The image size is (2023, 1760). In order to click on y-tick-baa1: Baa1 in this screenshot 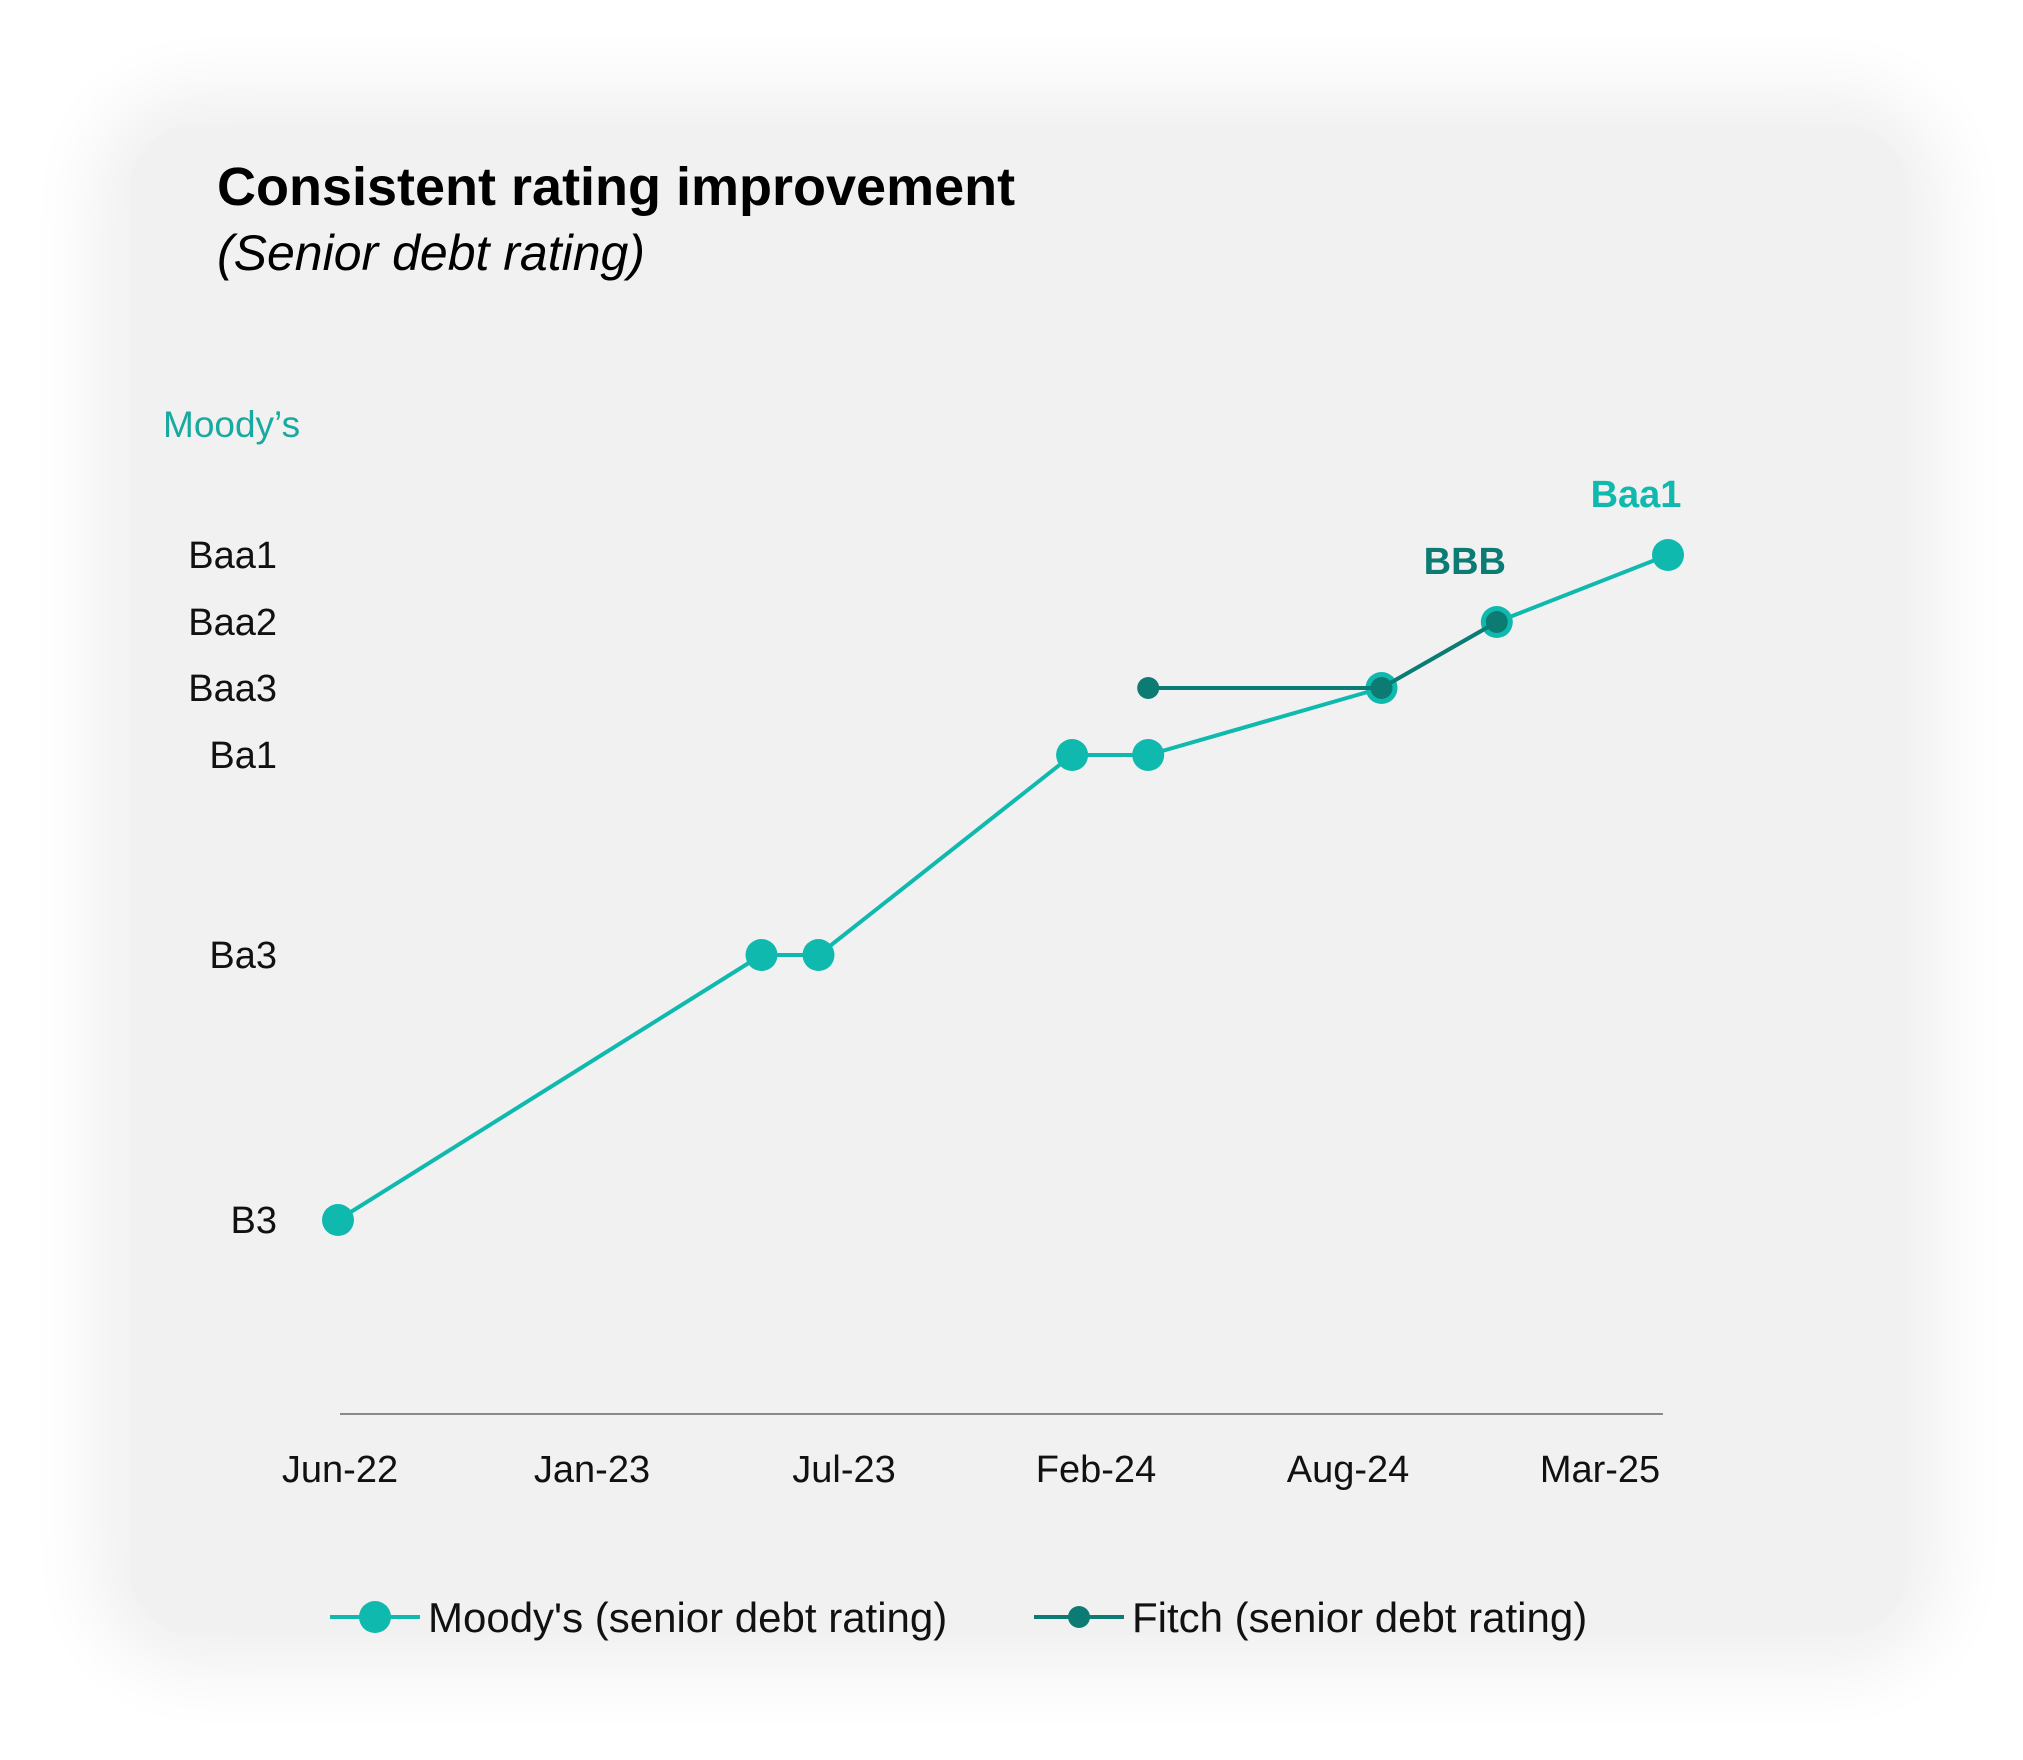, I will do `click(232, 556)`.